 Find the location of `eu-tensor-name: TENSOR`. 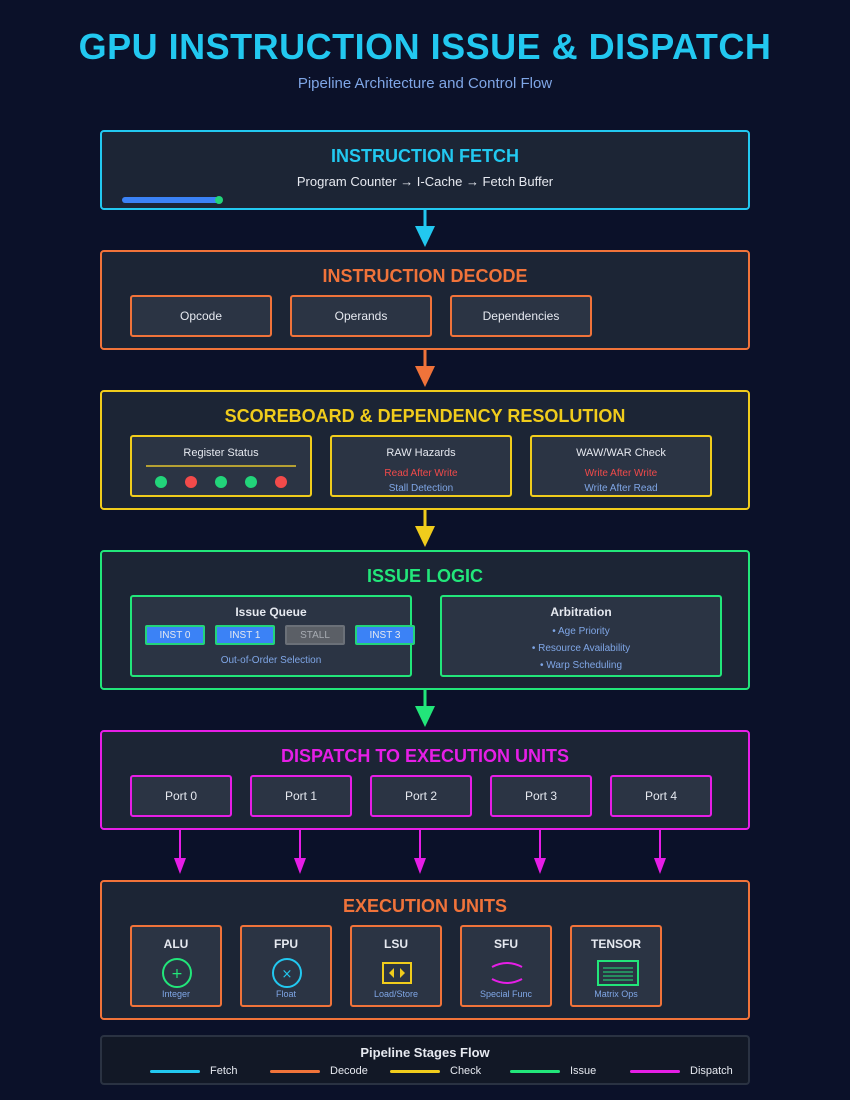

eu-tensor-name: TENSOR is located at coordinates (615, 944).